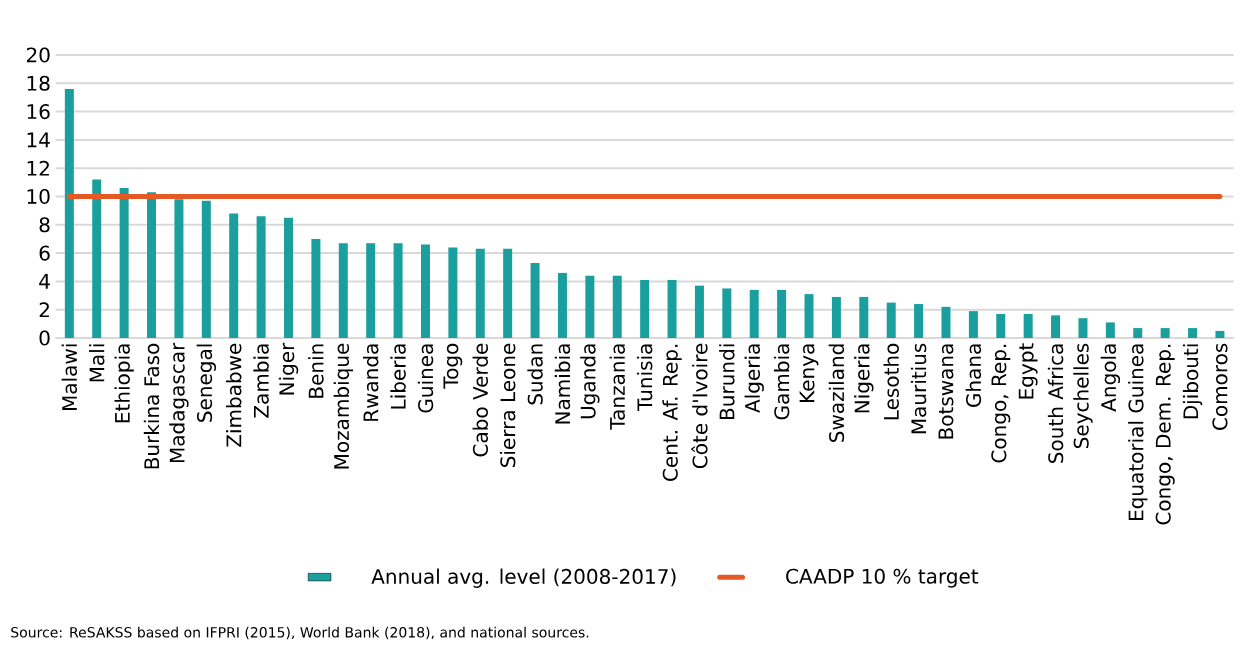 This screenshot has width=1246, height=659. I want to click on x-tick-label: Tunisia, so click(644, 378).